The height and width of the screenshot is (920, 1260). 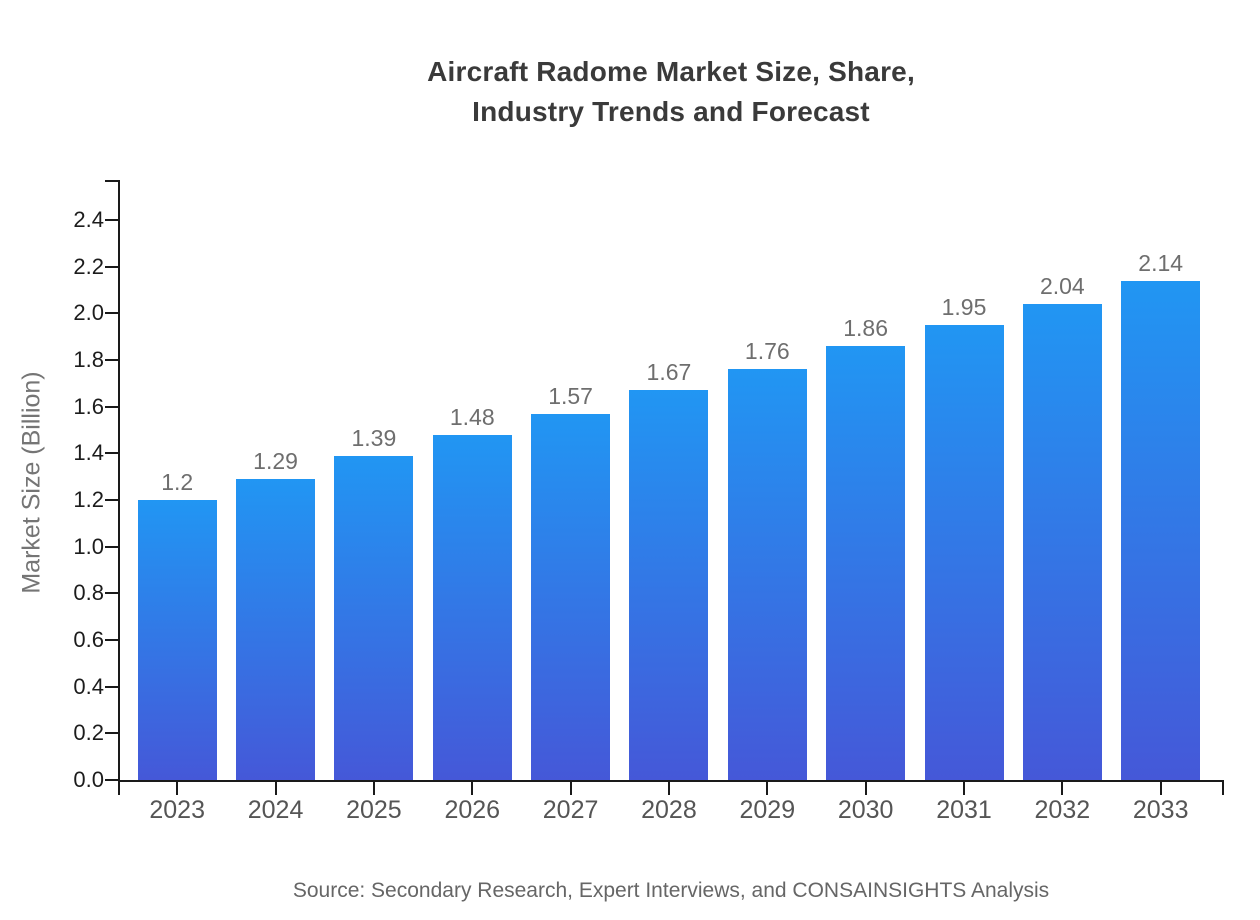 I want to click on bar-value-label: 1.86, so click(x=866, y=328).